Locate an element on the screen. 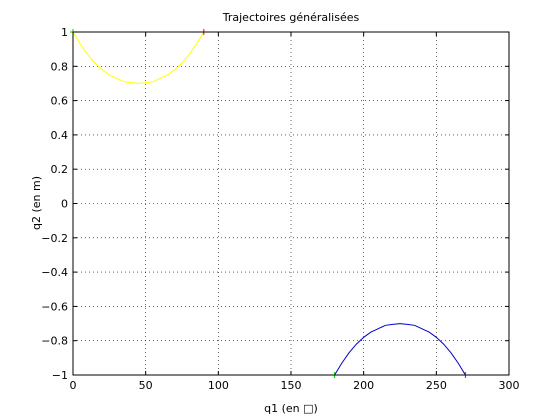  x-tick-label: 200 is located at coordinates (363, 385).